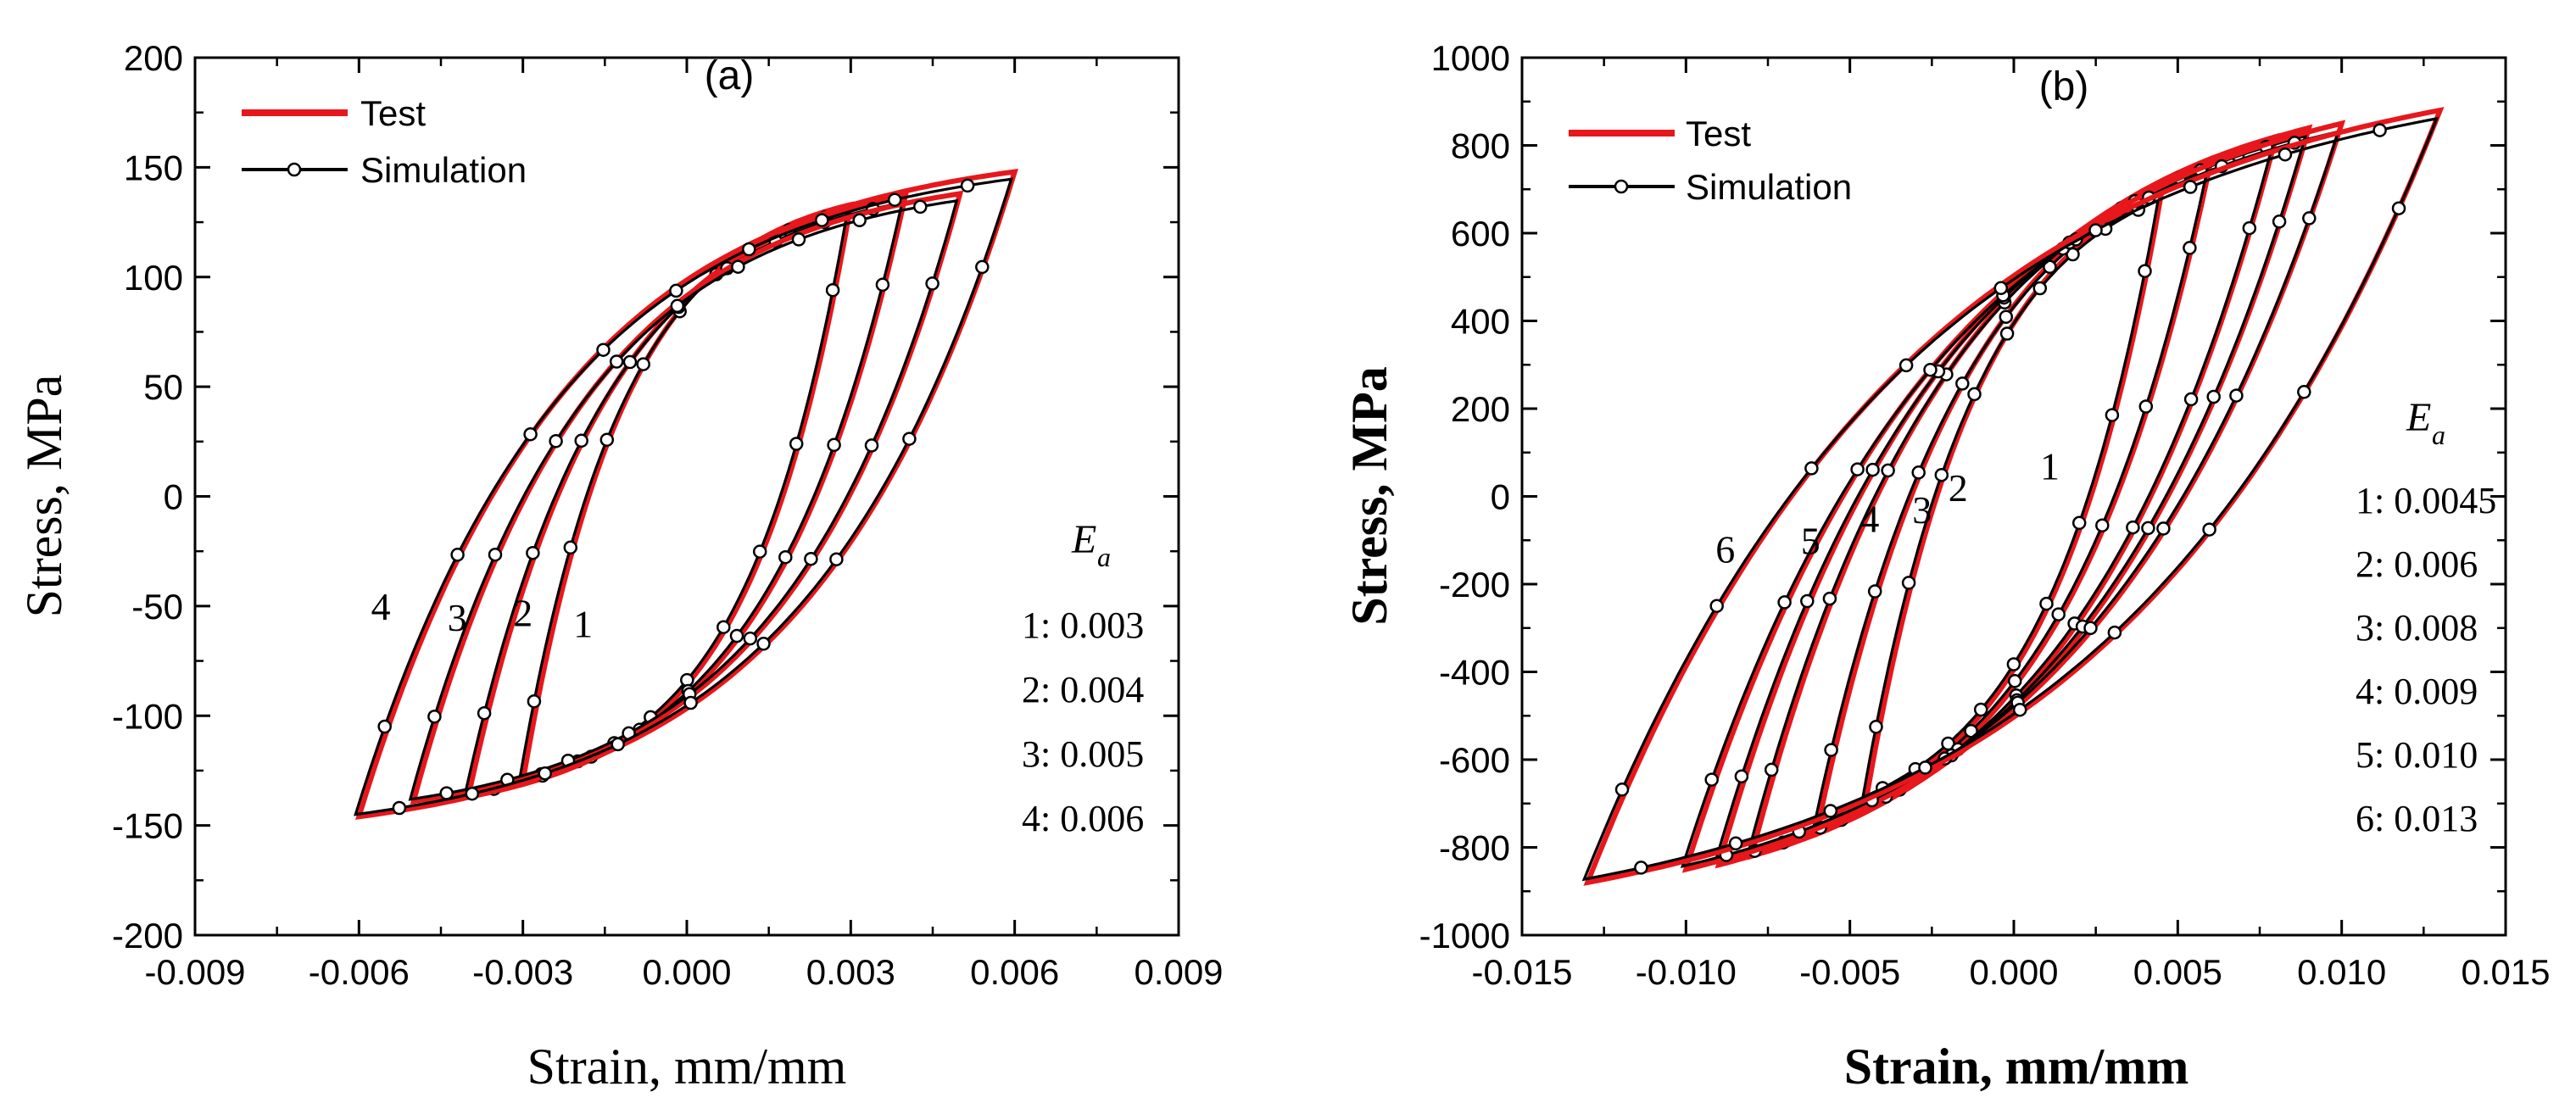 This screenshot has height=1103, width=2576. What do you see at coordinates (2417, 819) in the screenshot?
I see `amplitude-entry-b-6: 6: 0.013` at bounding box center [2417, 819].